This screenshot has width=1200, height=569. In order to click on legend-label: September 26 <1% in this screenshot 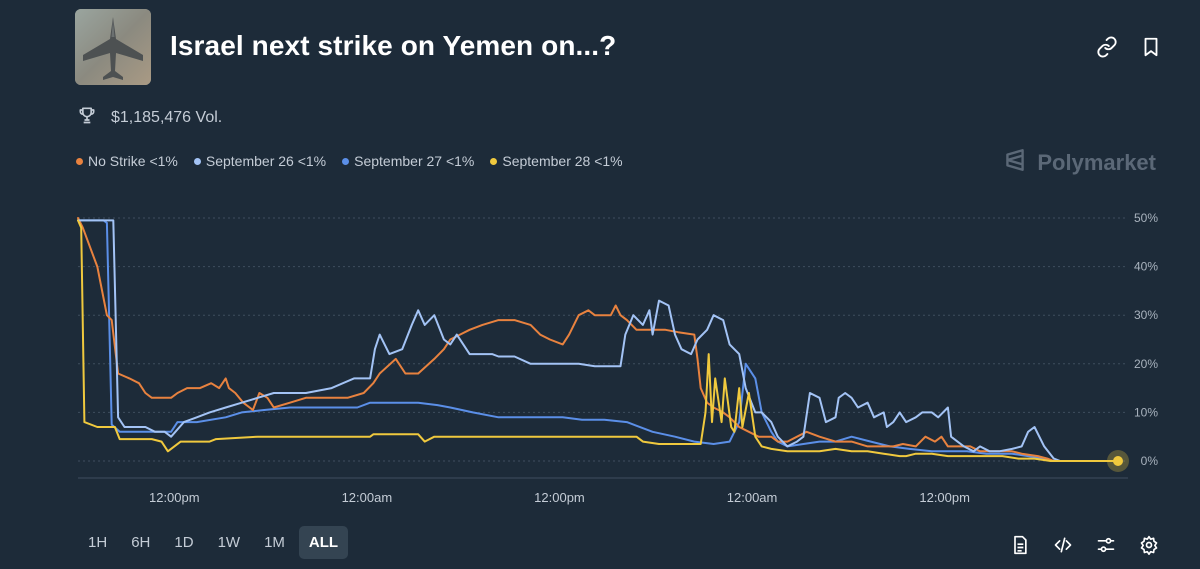, I will do `click(266, 161)`.